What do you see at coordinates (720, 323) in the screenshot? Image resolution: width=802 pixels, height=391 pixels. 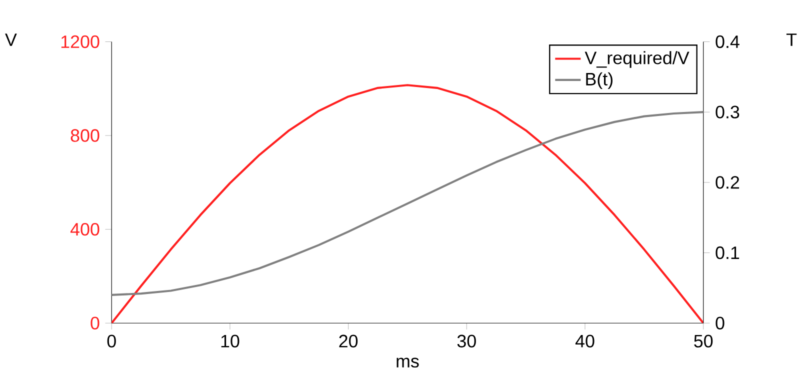 I see `y2-tick-label: 0` at bounding box center [720, 323].